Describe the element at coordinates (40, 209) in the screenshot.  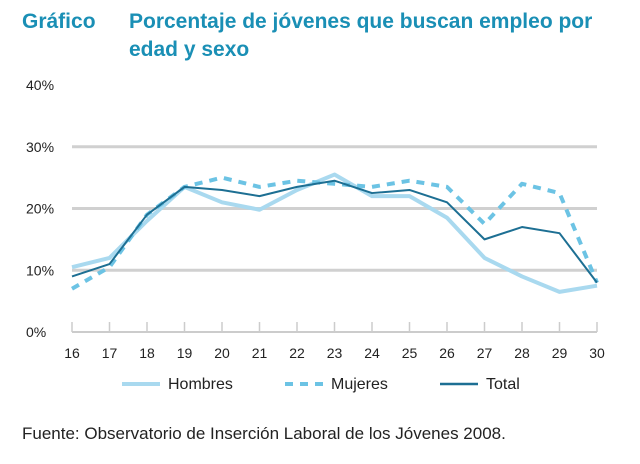
I see `y-tick-label: 20%` at that location.